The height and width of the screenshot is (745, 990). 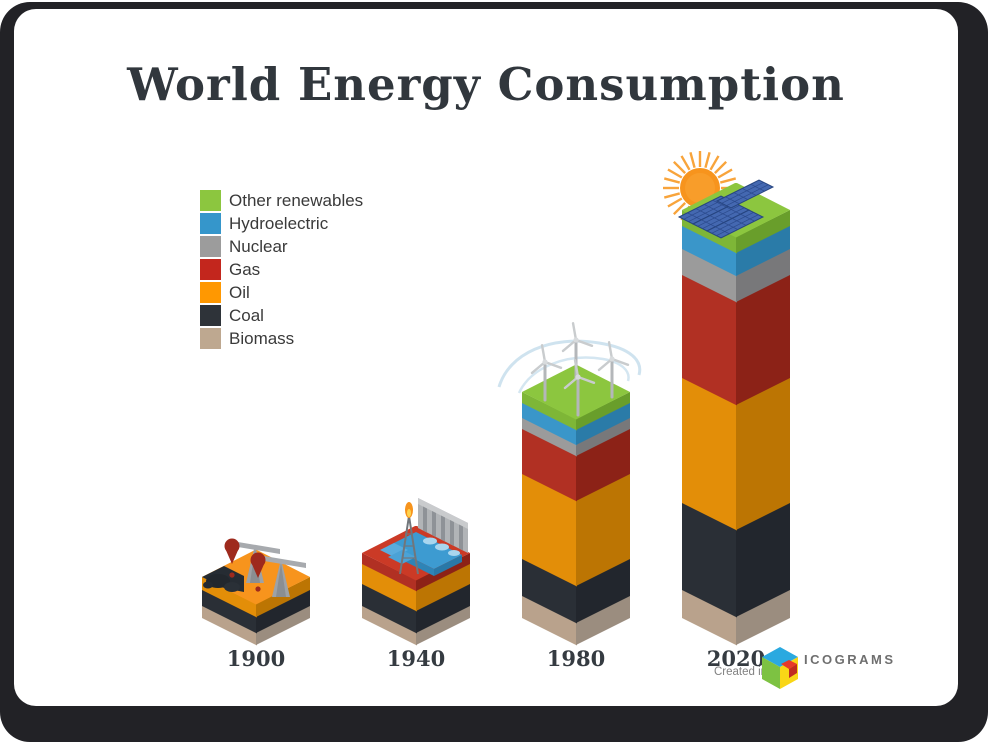 What do you see at coordinates (279, 223) in the screenshot?
I see `legend-label: Hydroelectric` at bounding box center [279, 223].